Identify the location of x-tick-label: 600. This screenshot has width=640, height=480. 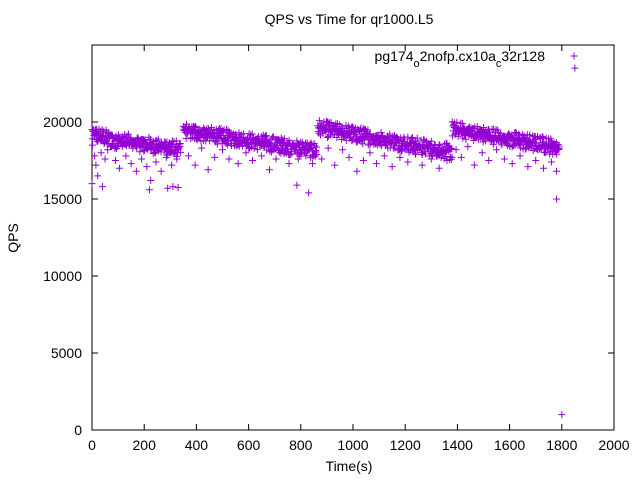
(249, 445).